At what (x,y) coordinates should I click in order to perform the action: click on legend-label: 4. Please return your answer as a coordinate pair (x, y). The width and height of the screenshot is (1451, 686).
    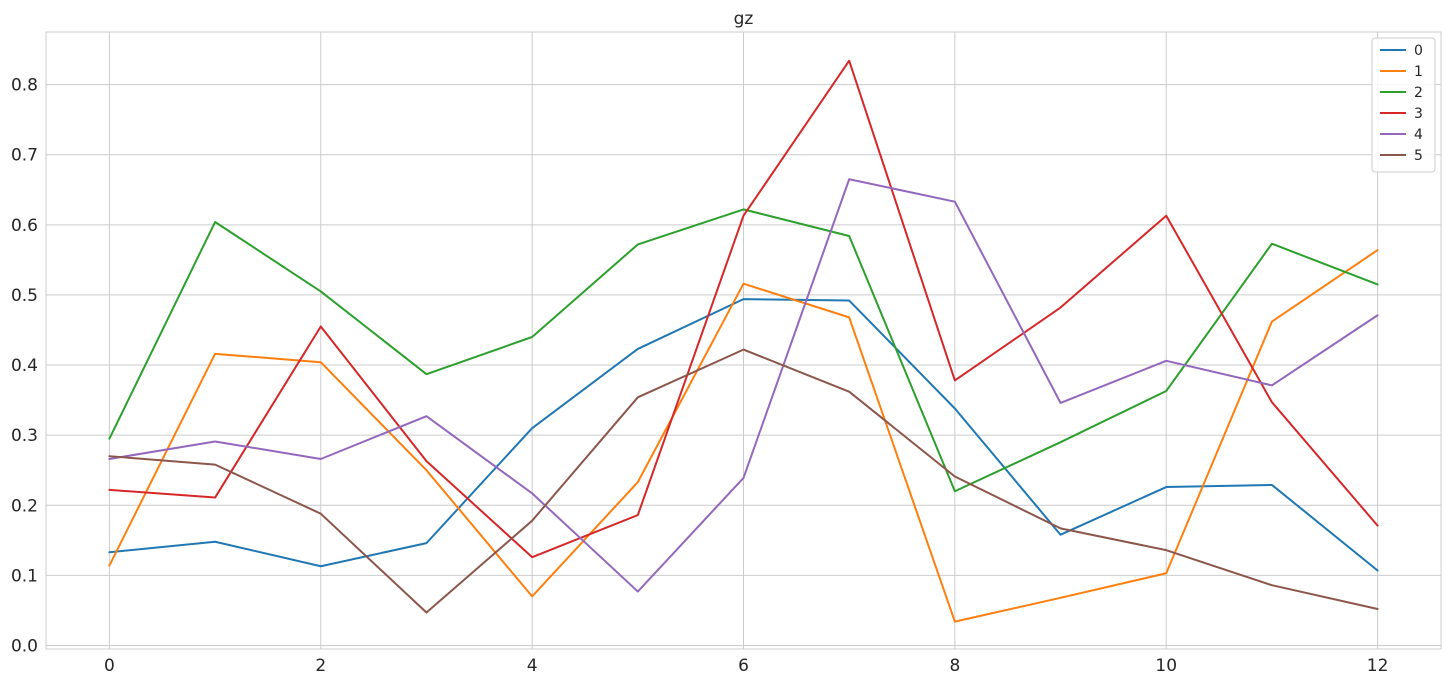
    Looking at the image, I should click on (1418, 135).